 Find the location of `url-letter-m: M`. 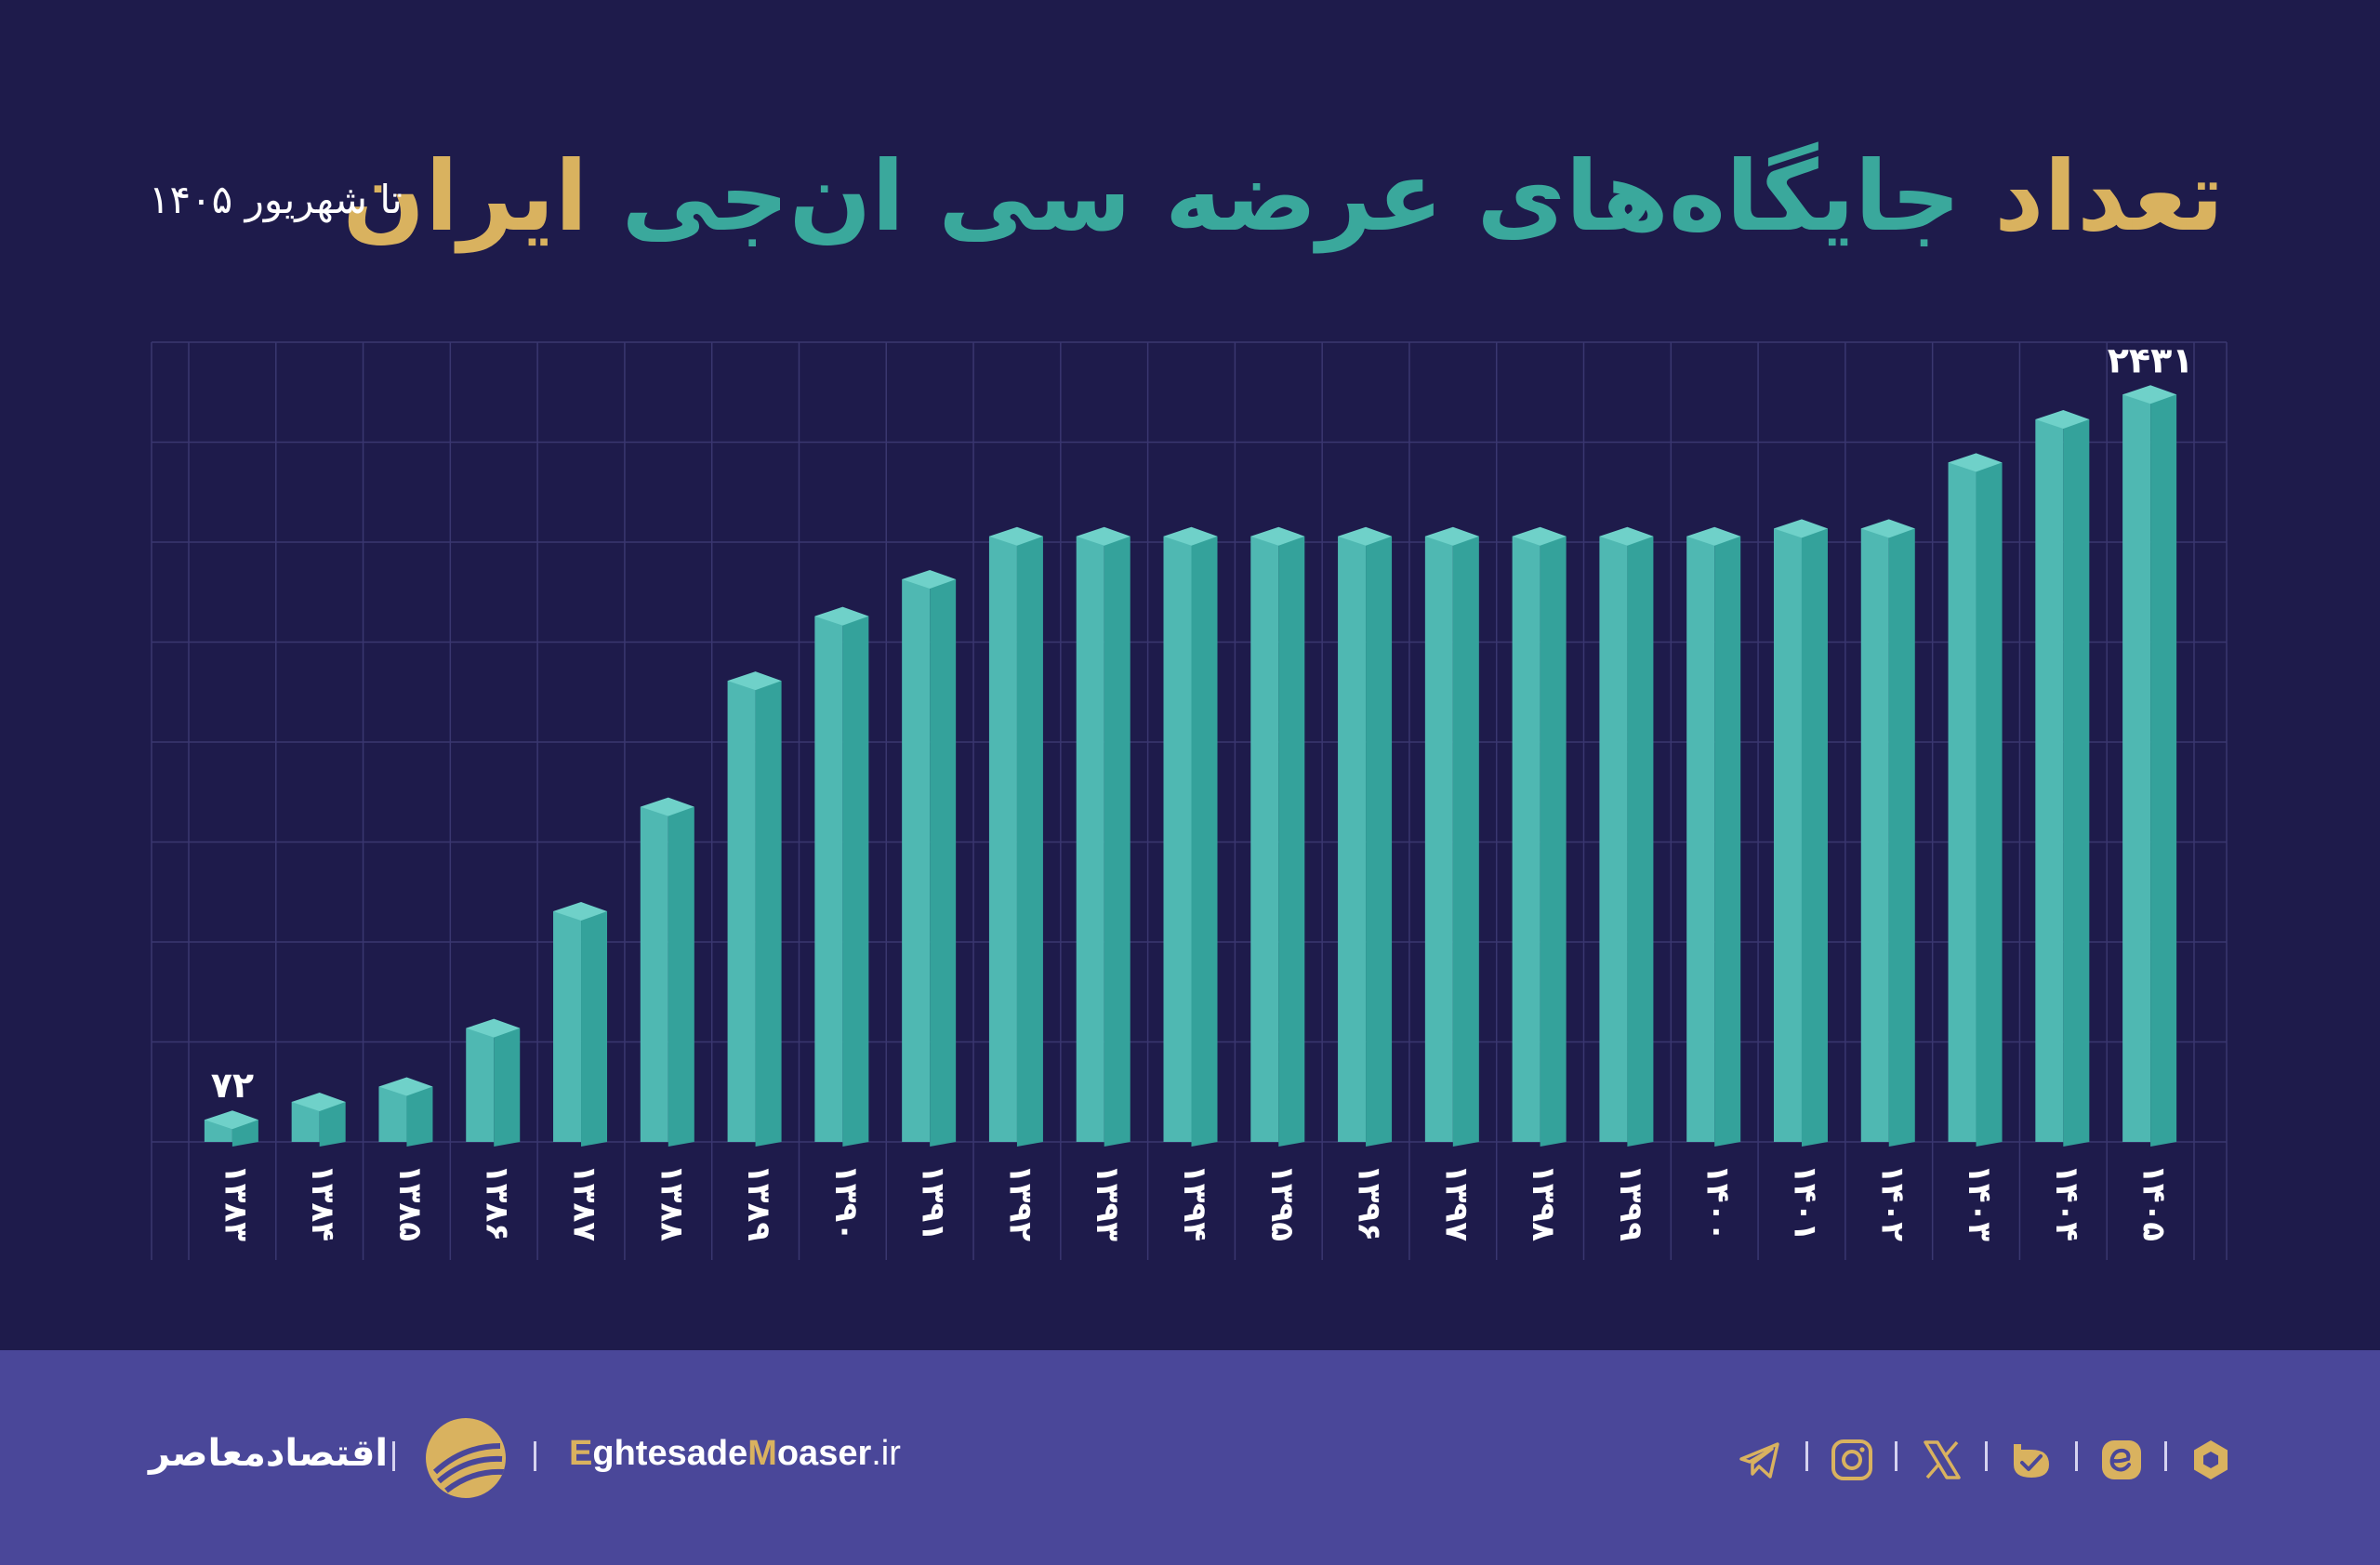

url-letter-m: M is located at coordinates (762, 1453).